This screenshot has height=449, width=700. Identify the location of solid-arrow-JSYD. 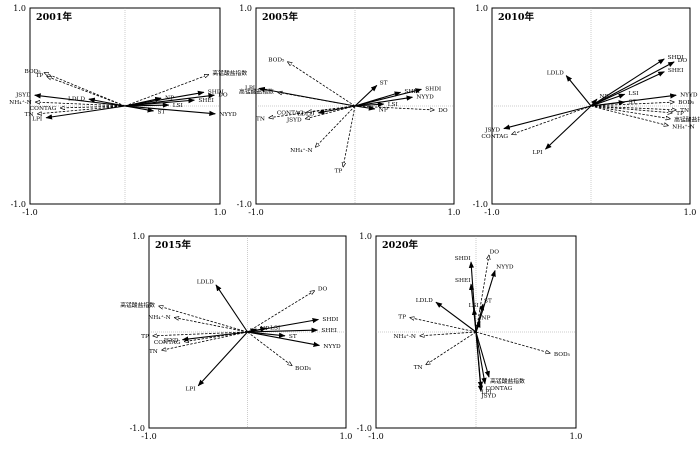
(547, 117).